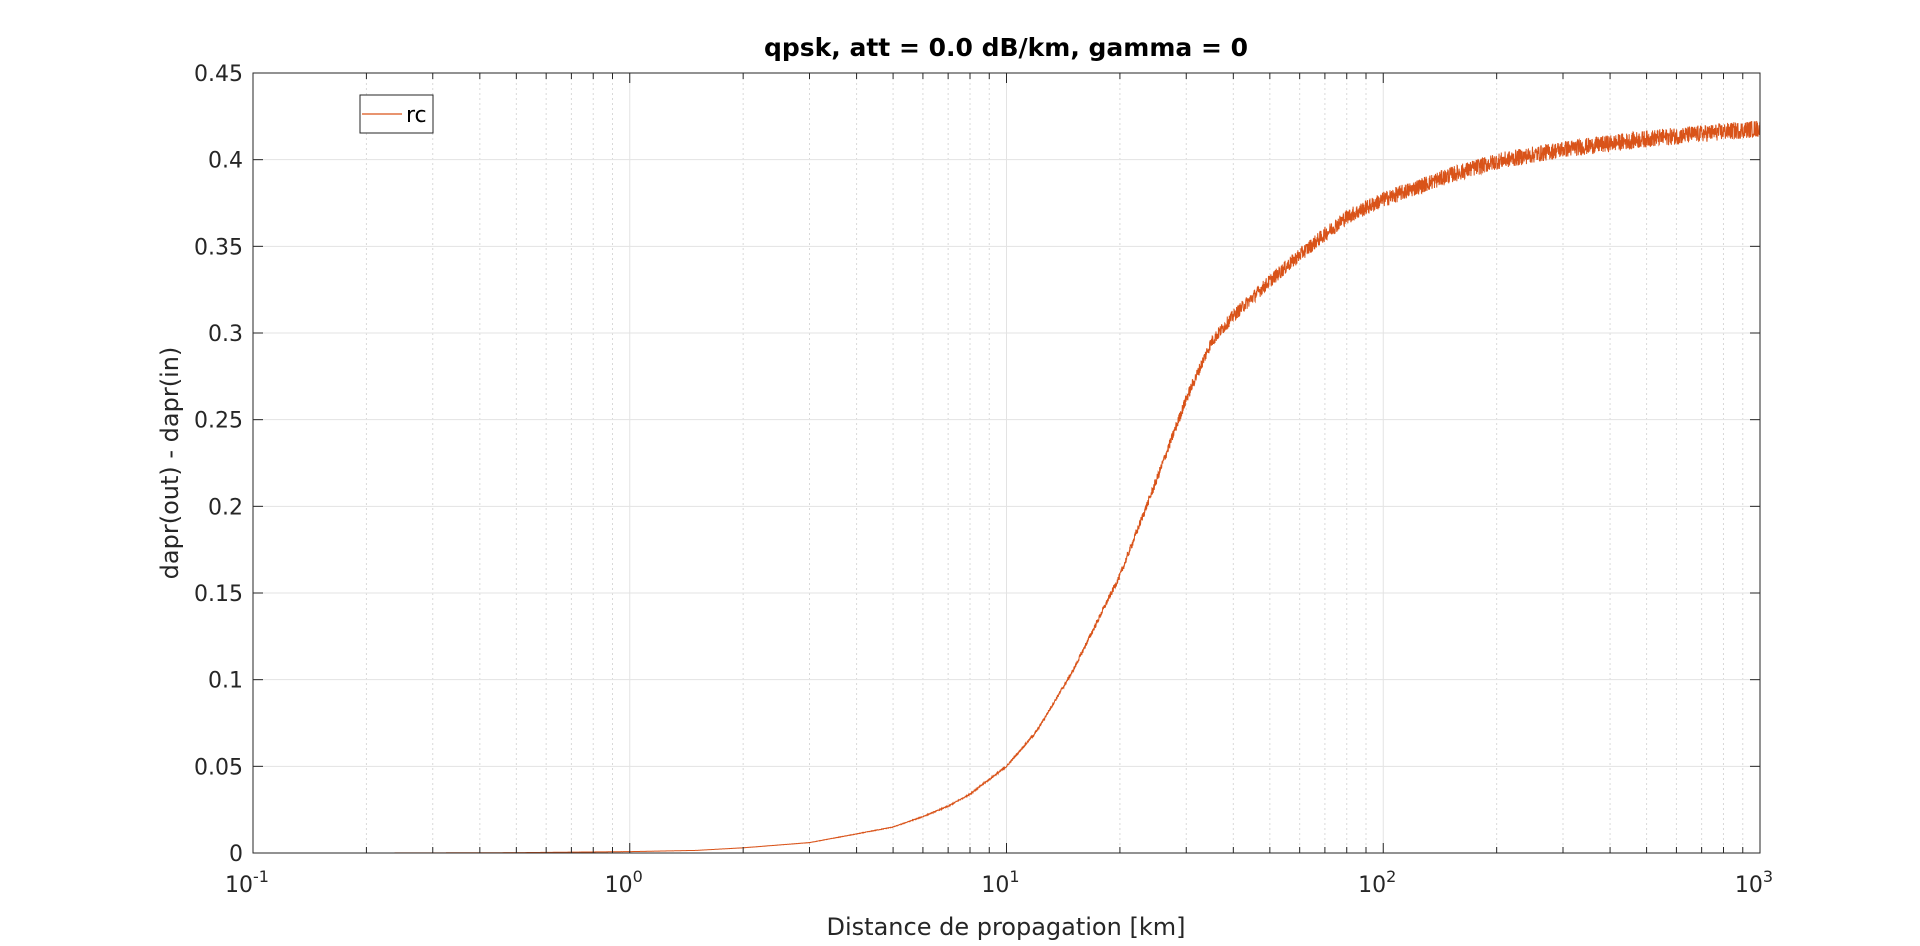 This screenshot has height=946, width=1920. I want to click on y-tick-label: 0.45, so click(218, 74).